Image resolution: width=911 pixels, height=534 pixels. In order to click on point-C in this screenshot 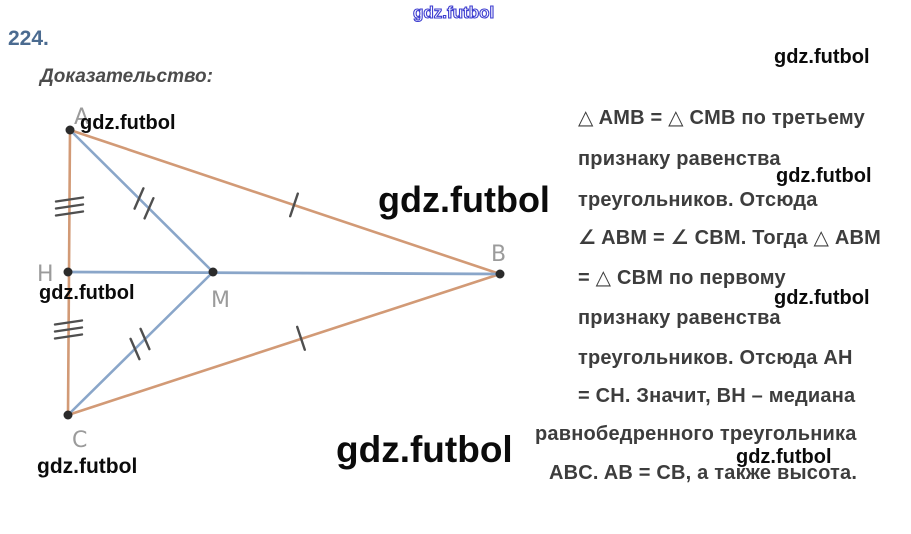, I will do `click(68, 415)`.